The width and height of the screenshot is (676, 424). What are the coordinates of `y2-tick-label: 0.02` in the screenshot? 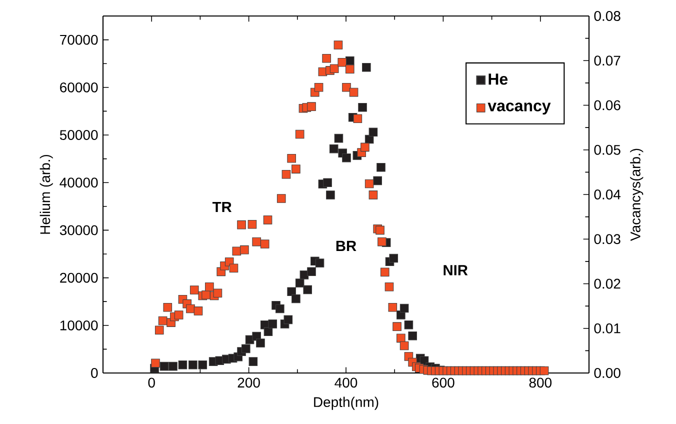 It's located at (607, 283).